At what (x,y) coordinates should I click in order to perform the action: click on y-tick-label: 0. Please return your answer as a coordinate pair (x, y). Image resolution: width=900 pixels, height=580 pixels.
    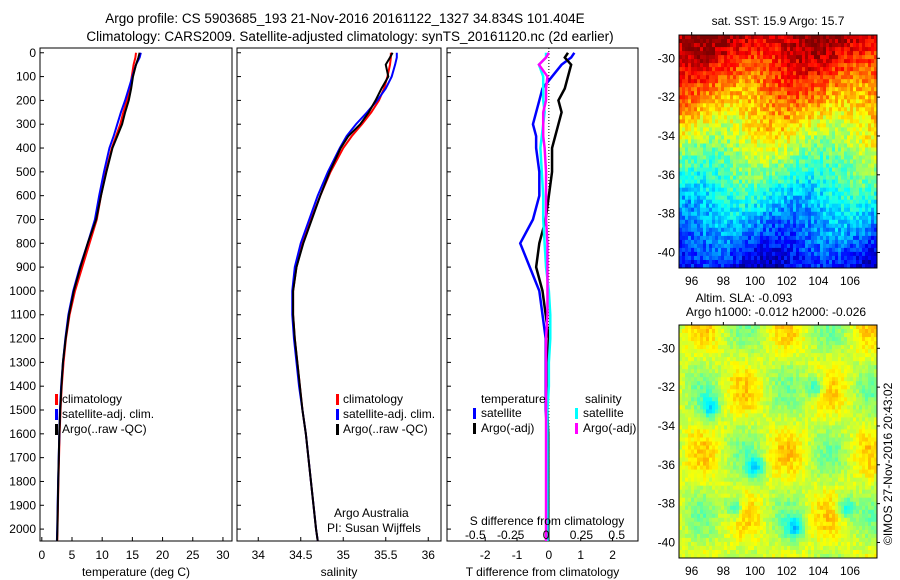
    Looking at the image, I should click on (32, 53).